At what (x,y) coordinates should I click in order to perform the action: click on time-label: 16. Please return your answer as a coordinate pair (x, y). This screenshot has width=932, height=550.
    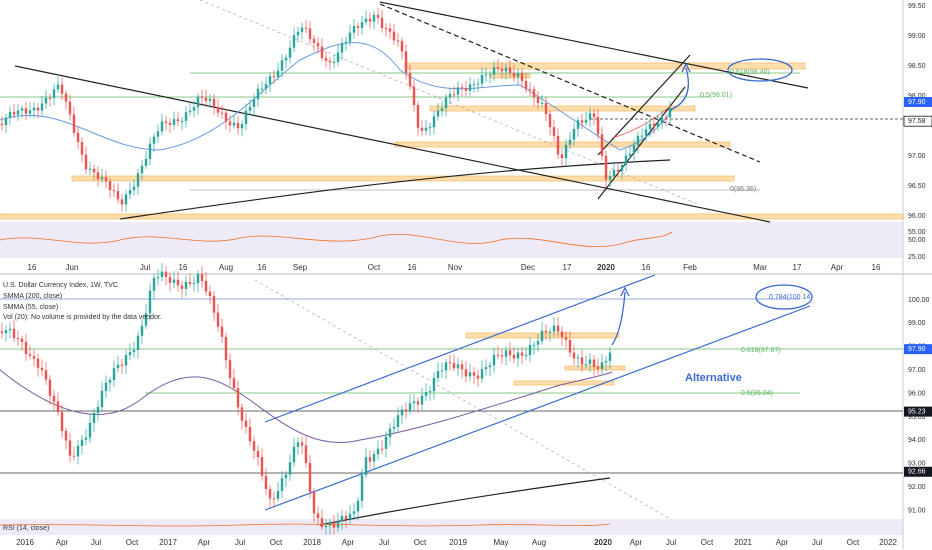
    Looking at the image, I should click on (32, 267).